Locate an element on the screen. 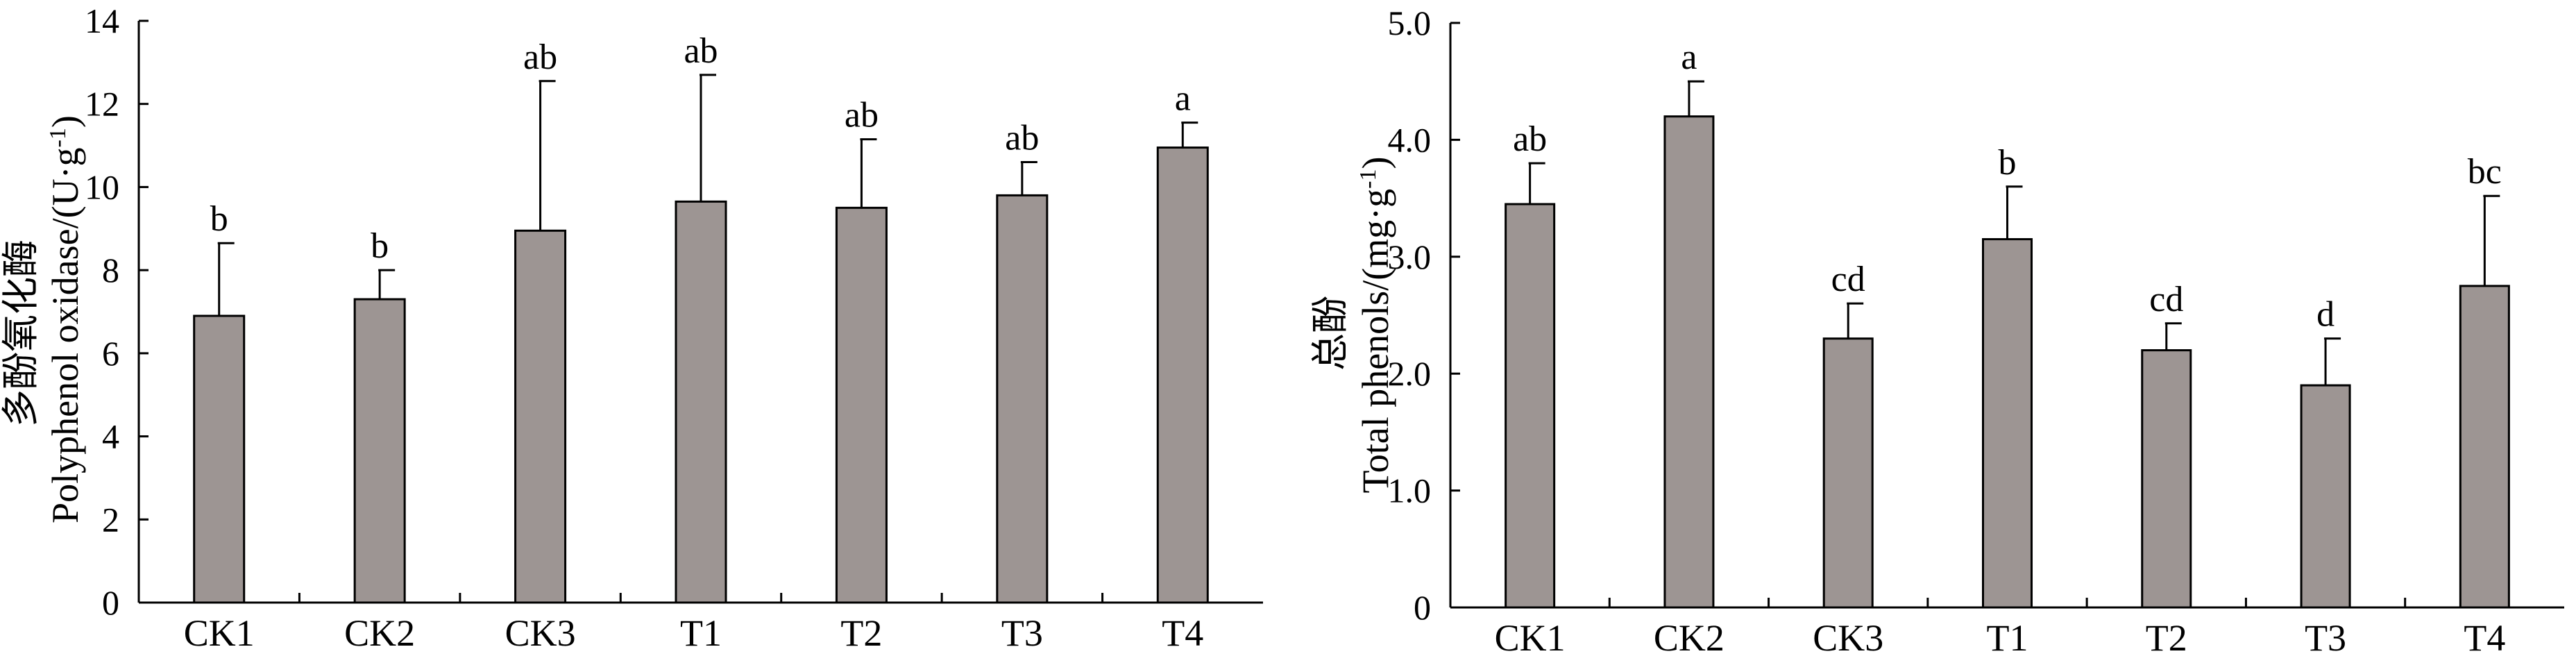 The height and width of the screenshot is (672, 2576). y-tick-label: 4 is located at coordinates (111, 436).